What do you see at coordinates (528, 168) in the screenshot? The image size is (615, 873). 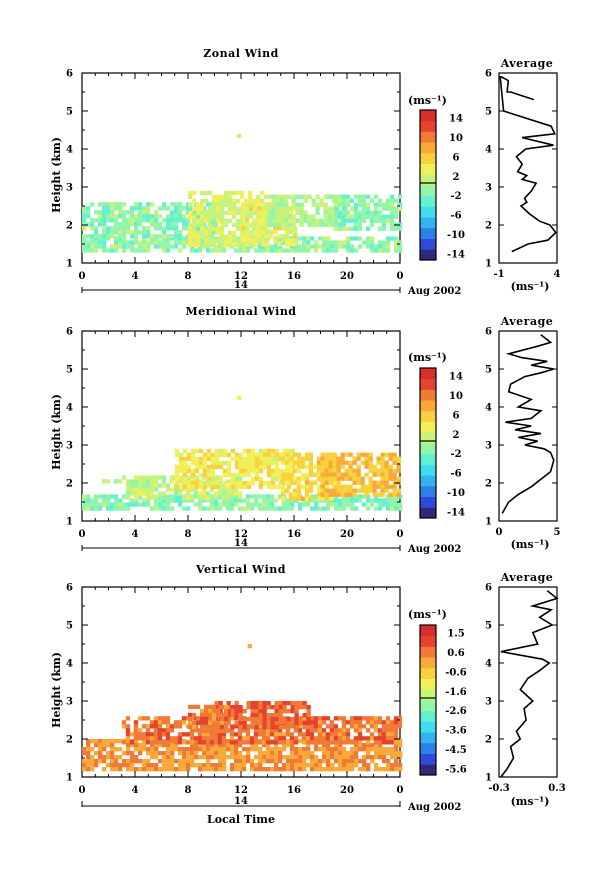 I see `profile-frame` at bounding box center [528, 168].